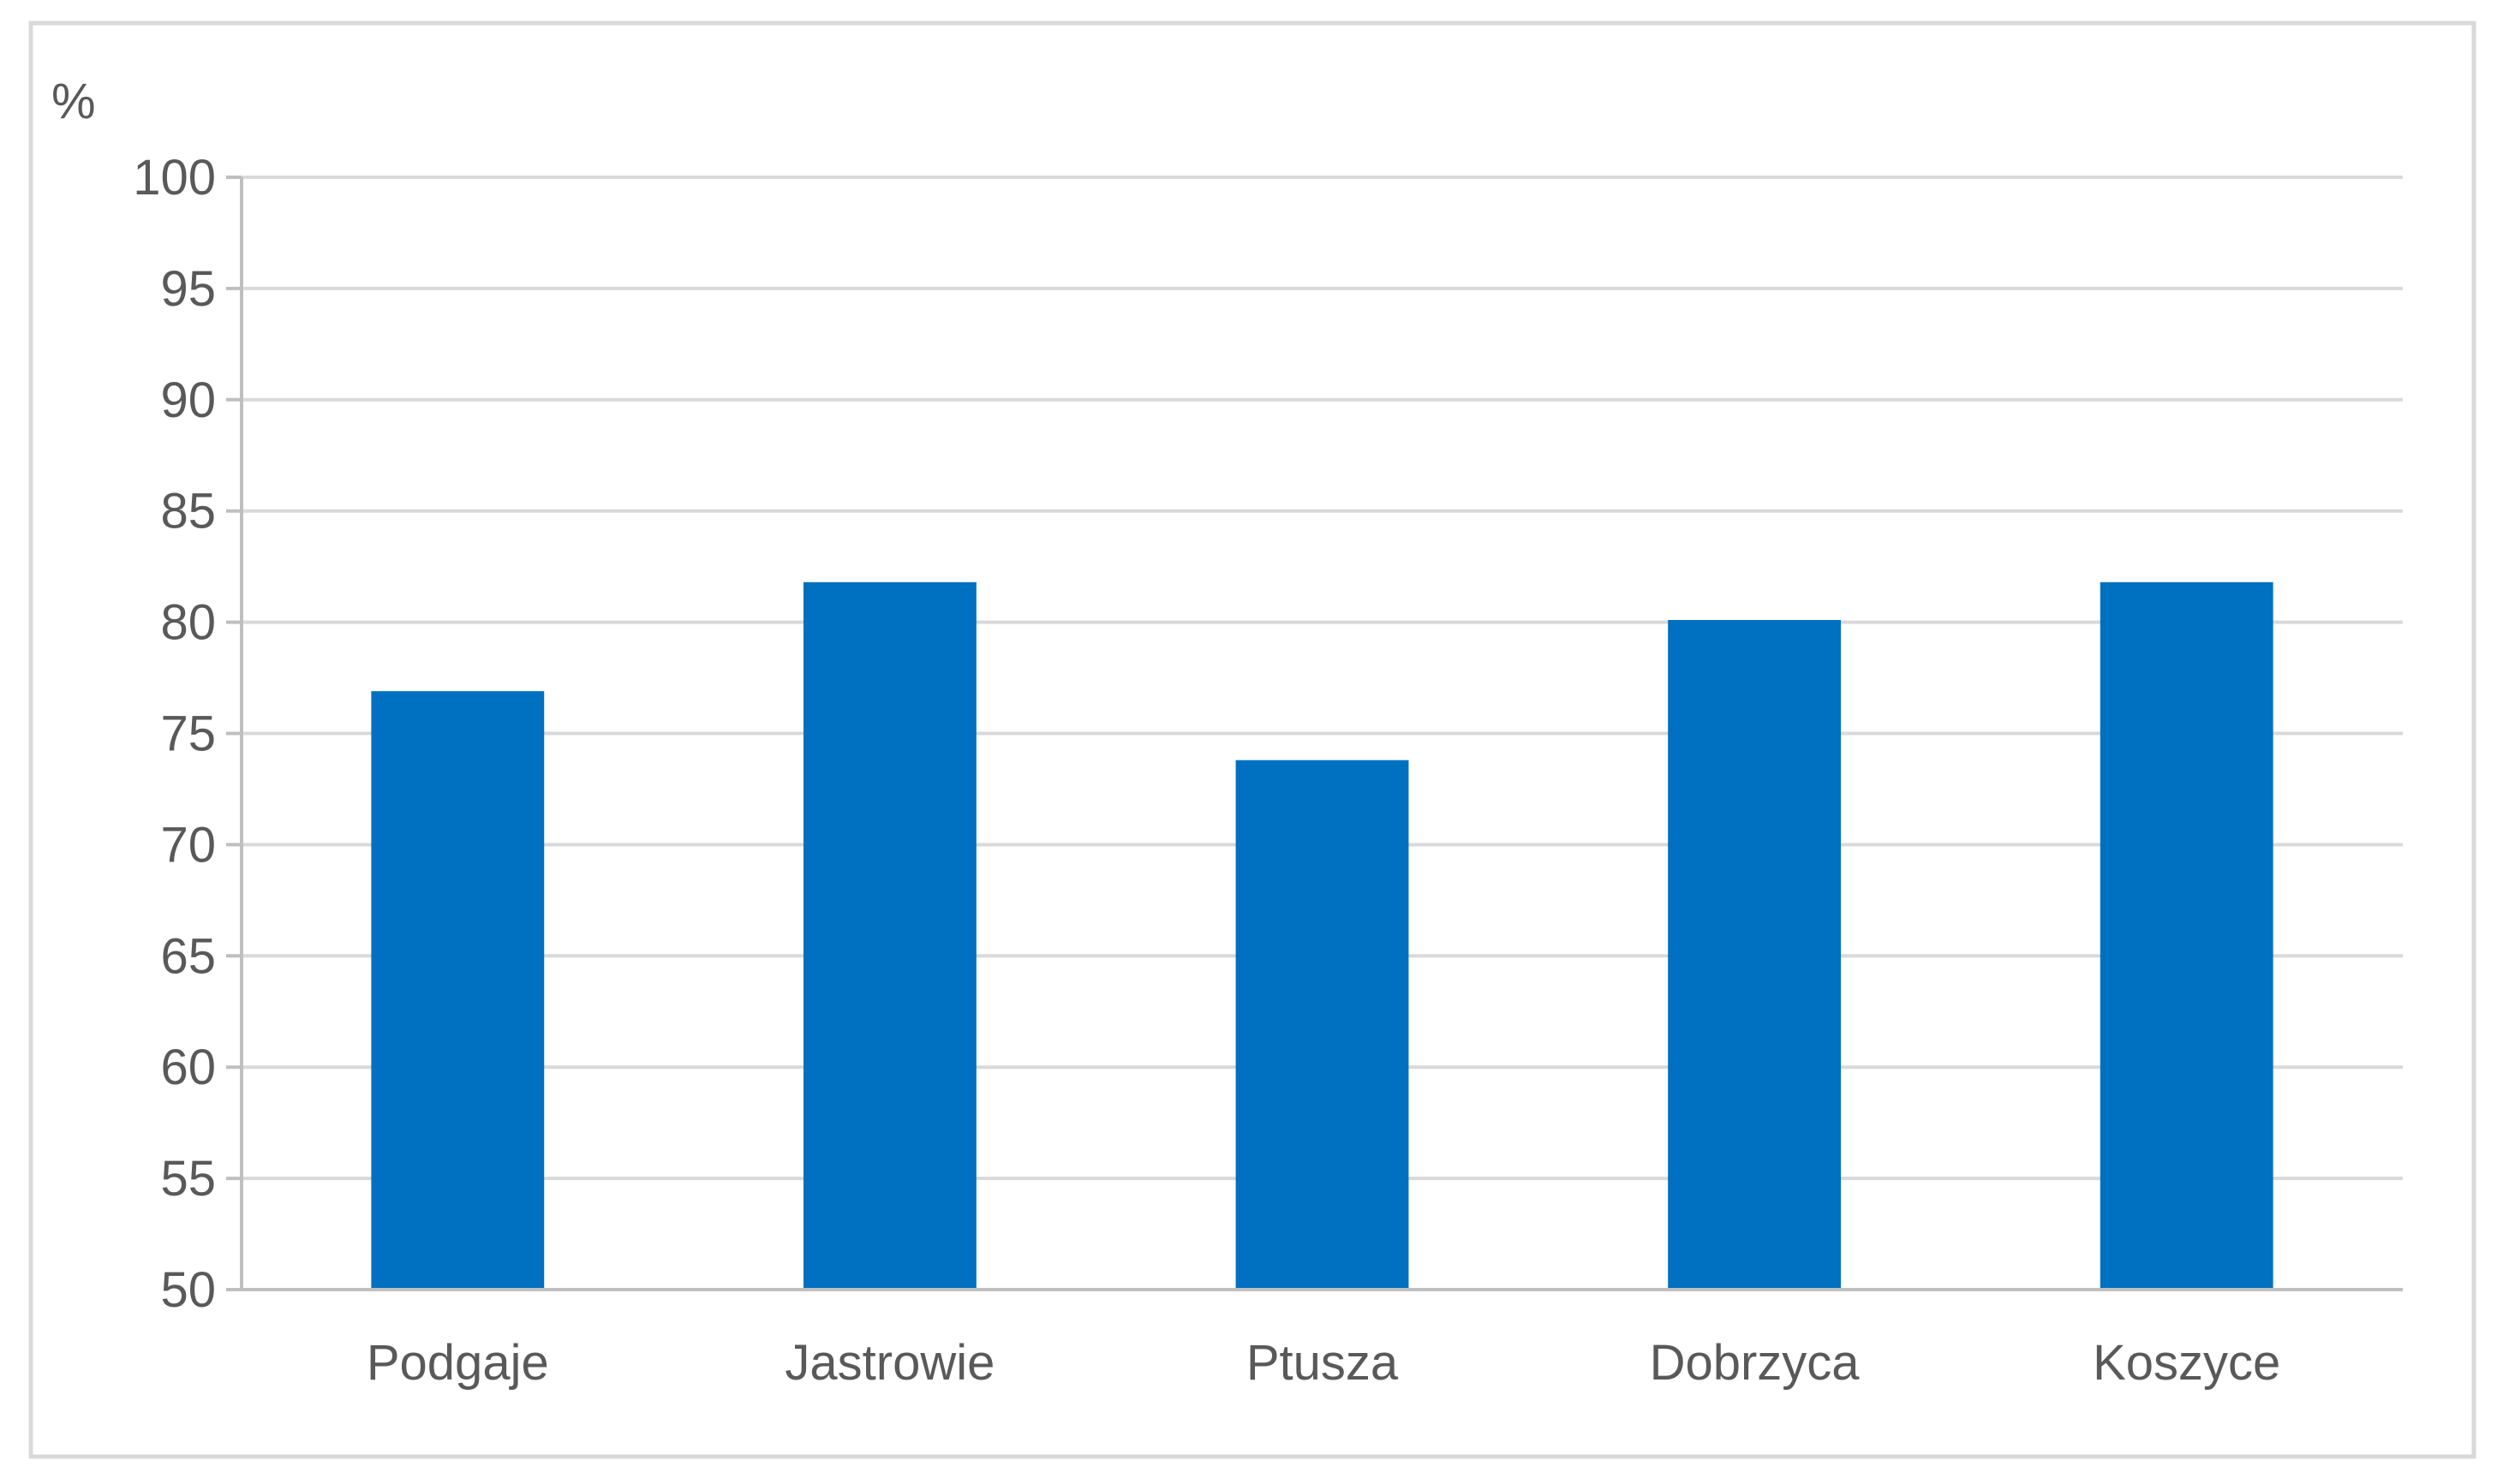  Describe the element at coordinates (188, 1290) in the screenshot. I see `y-tick-label: 50` at that location.